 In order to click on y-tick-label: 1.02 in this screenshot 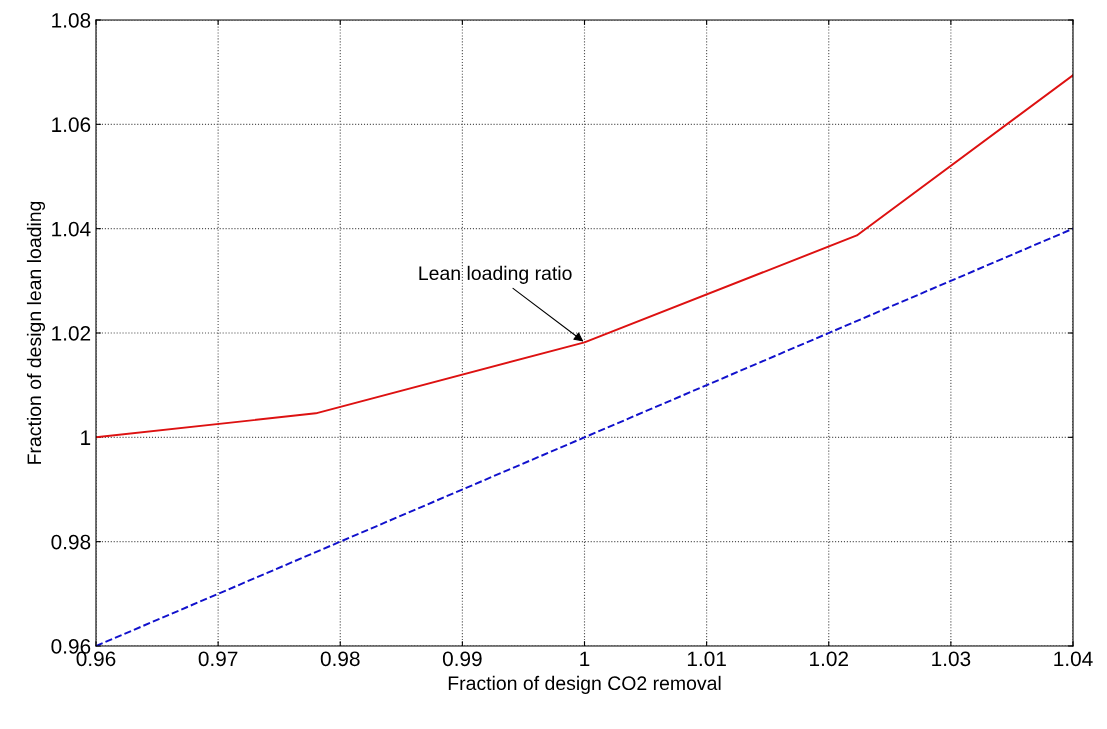, I will do `click(71, 333)`.